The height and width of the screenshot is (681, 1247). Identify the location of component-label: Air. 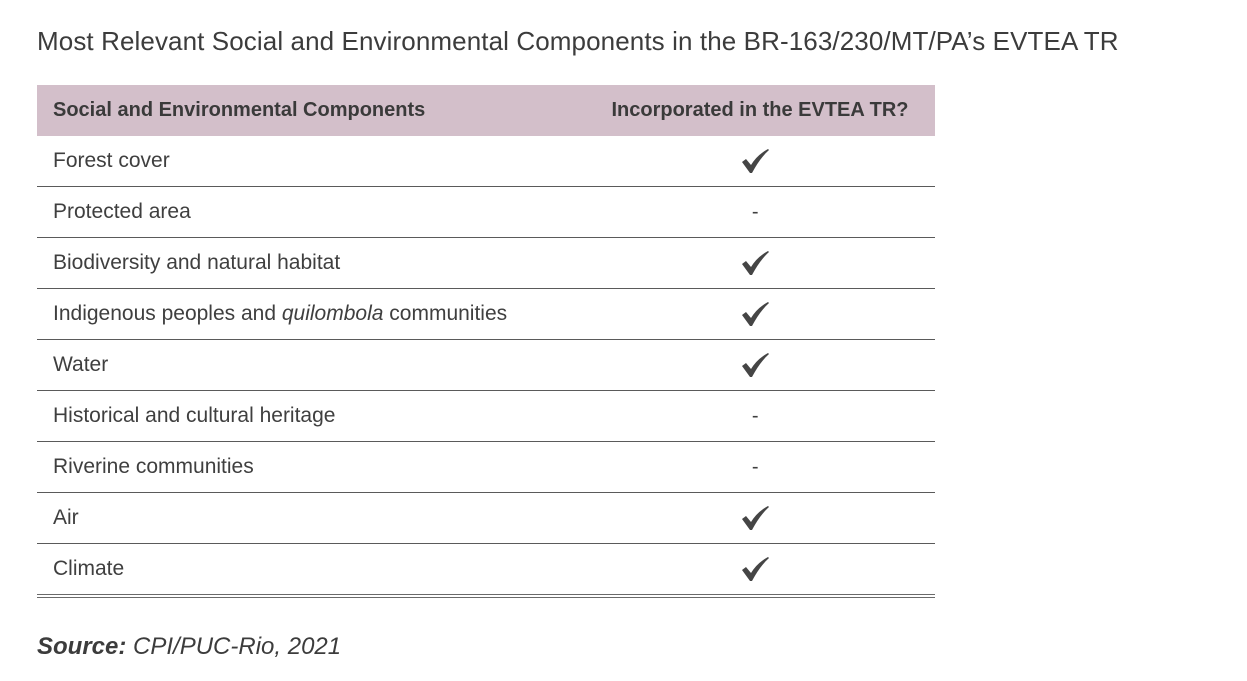
(66, 517).